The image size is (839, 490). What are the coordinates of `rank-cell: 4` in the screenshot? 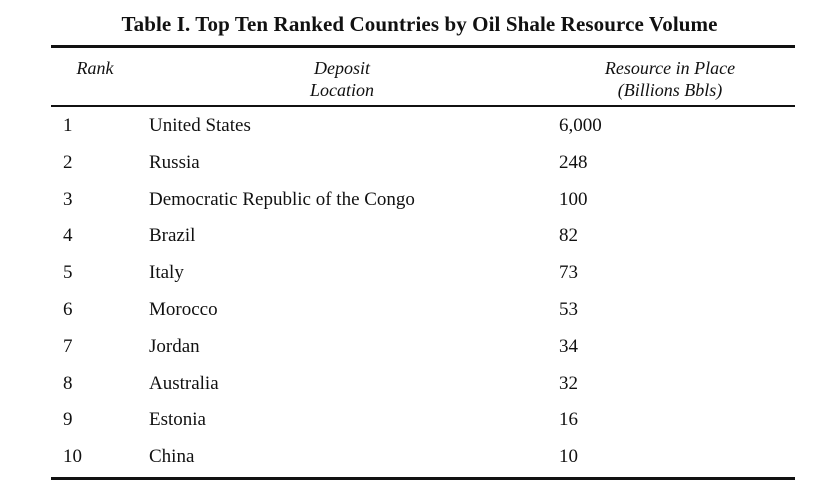 It's located at (68, 236).